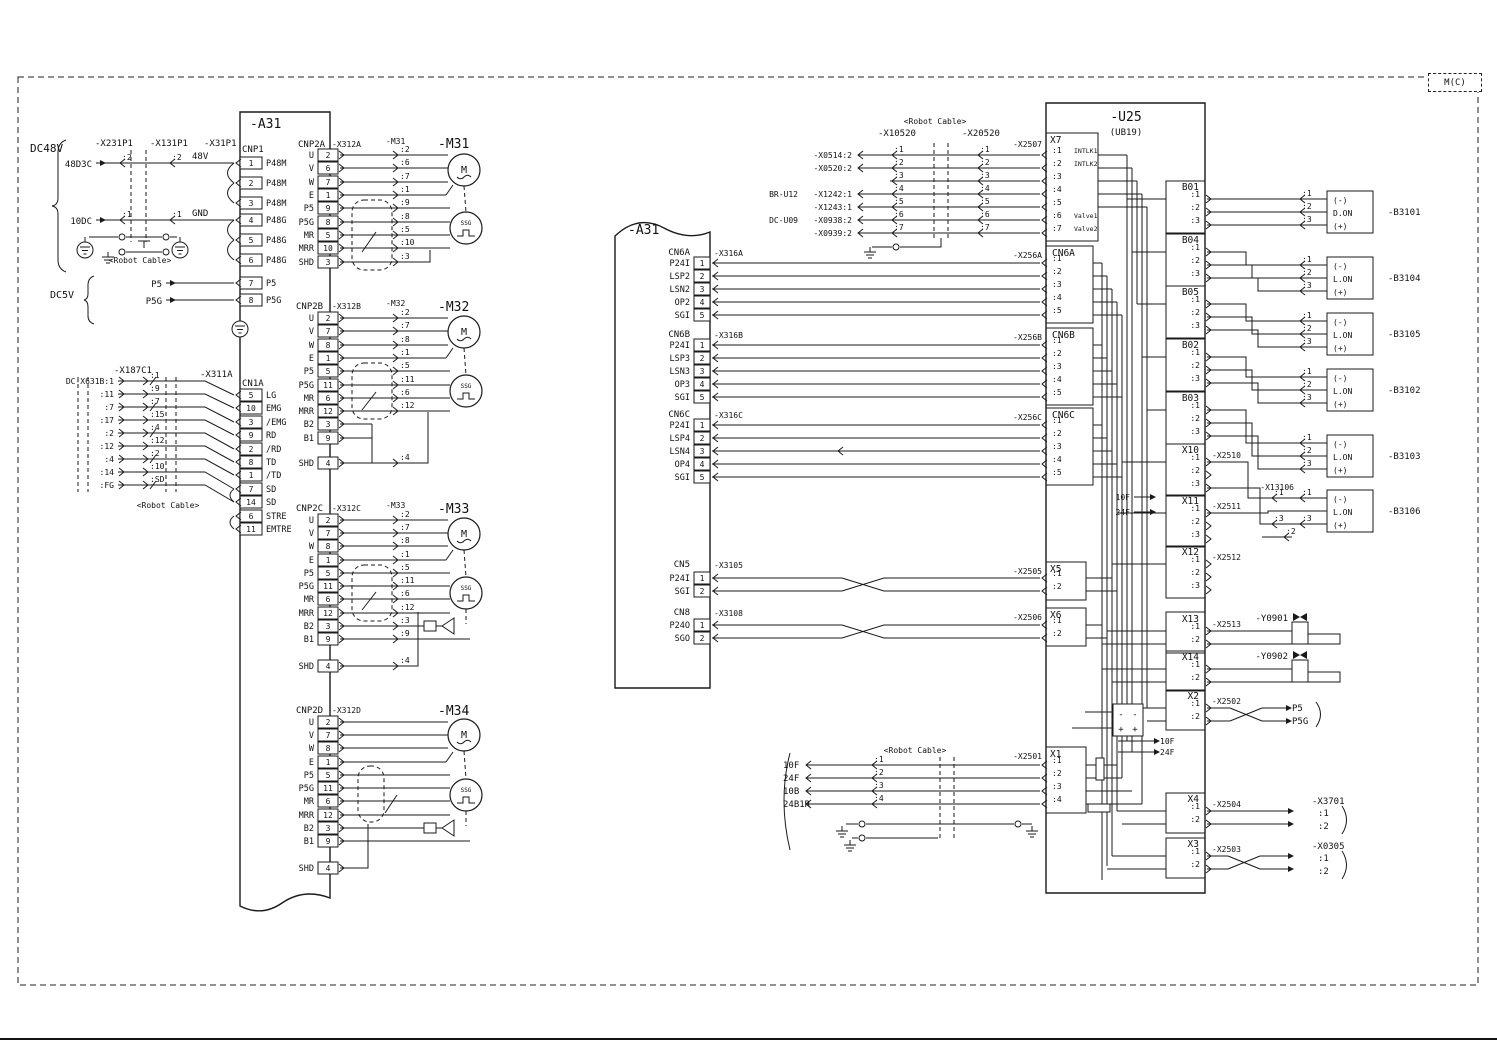 The height and width of the screenshot is (1052, 1497). What do you see at coordinates (1057, 297) in the screenshot?
I see `edge-pin-label: :4` at bounding box center [1057, 297].